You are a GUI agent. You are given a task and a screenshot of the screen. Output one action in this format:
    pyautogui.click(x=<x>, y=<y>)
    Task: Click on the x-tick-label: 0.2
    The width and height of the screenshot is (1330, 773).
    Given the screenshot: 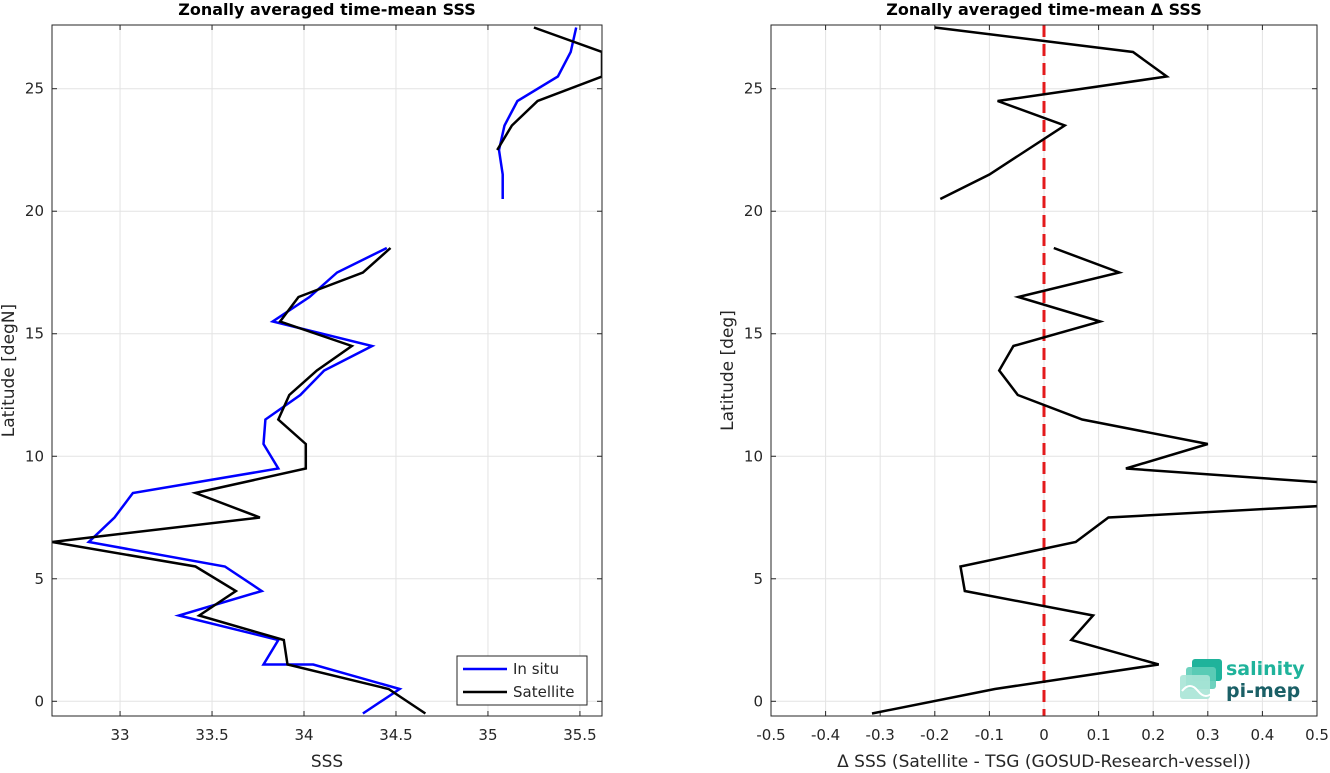 What is the action you would take?
    pyautogui.click(x=1153, y=735)
    